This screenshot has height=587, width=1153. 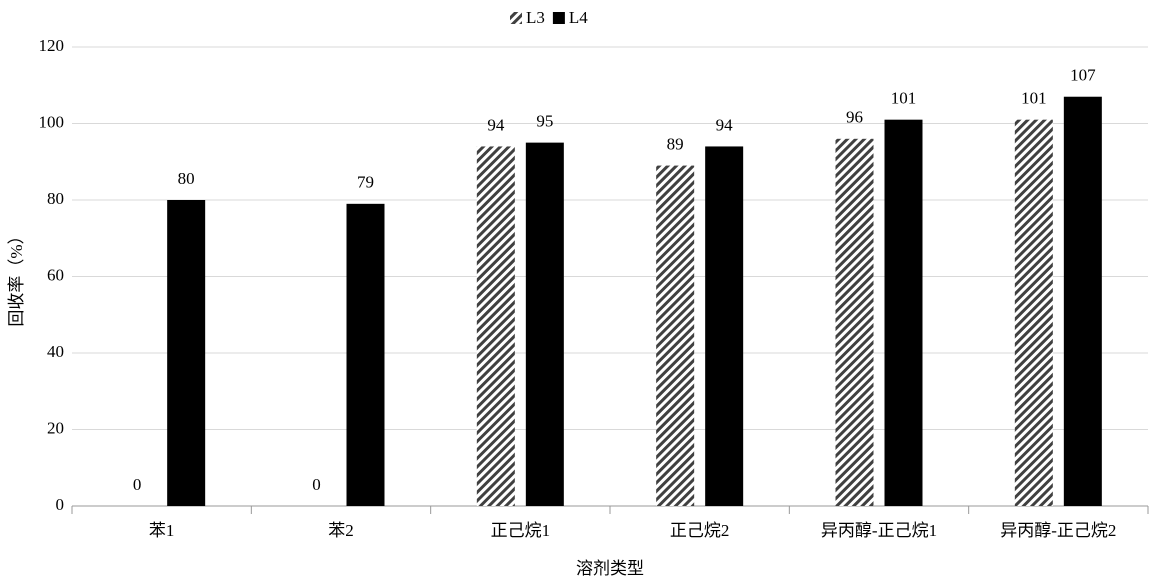 What do you see at coordinates (16, 276) in the screenshot?
I see `y-axis-title: 回收率（%）` at bounding box center [16, 276].